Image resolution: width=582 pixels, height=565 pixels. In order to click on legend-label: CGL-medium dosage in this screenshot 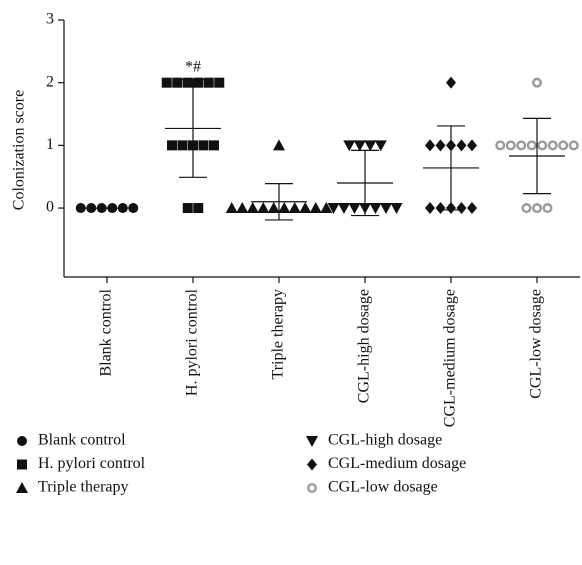, I will do `click(397, 463)`.